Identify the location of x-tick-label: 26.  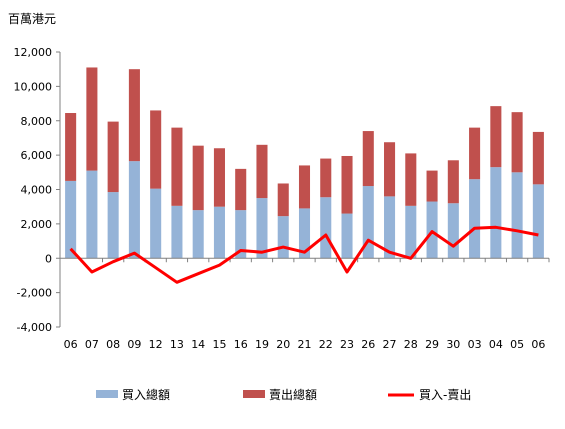
(368, 344).